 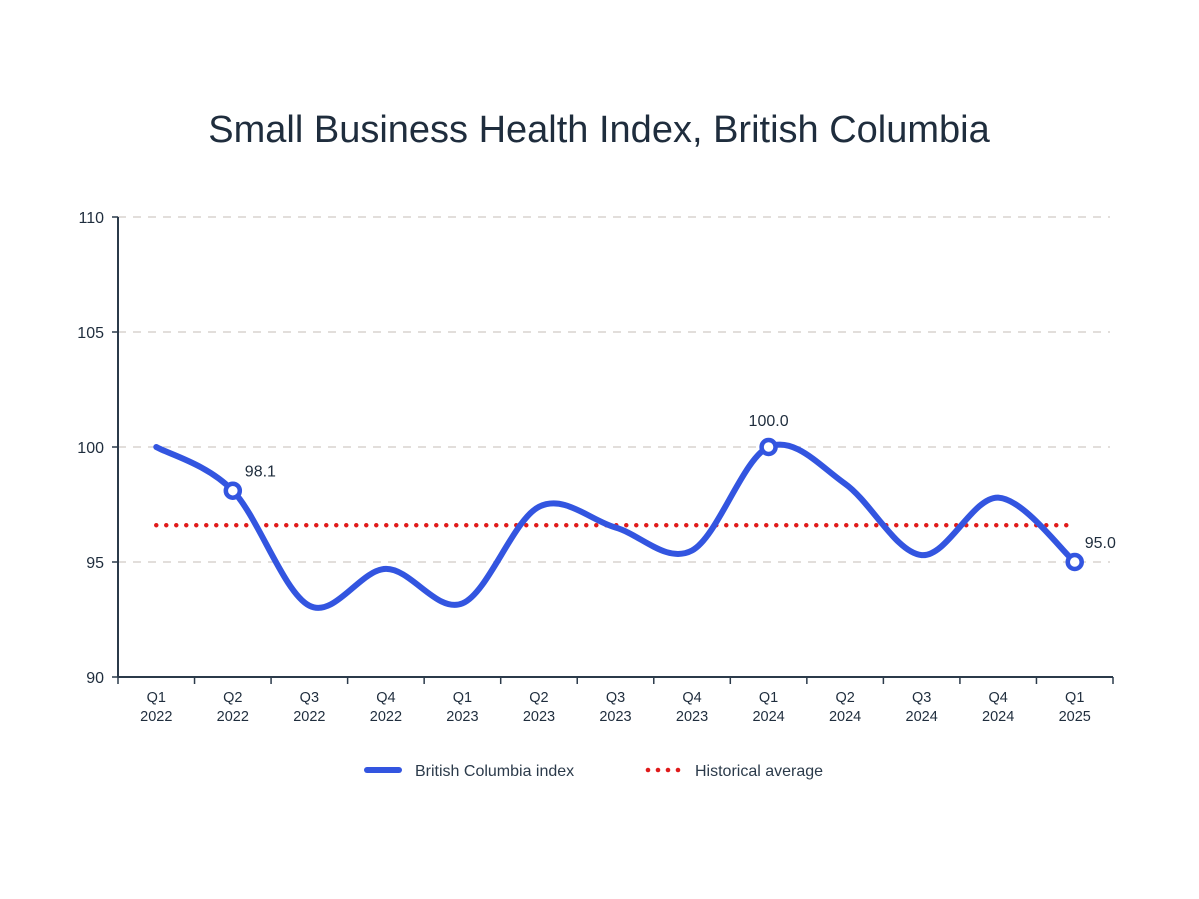 I want to click on y-axis-ticks: 90 95 100 105 110, so click(x=97, y=448).